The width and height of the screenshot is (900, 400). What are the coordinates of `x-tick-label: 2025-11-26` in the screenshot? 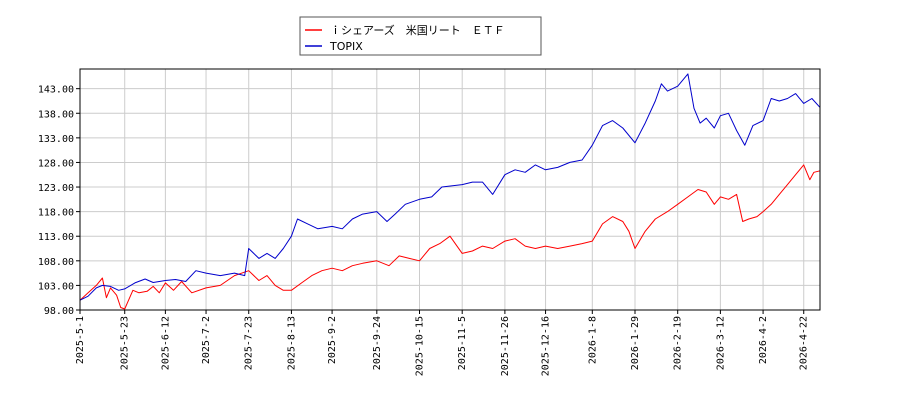 It's located at (505, 346).